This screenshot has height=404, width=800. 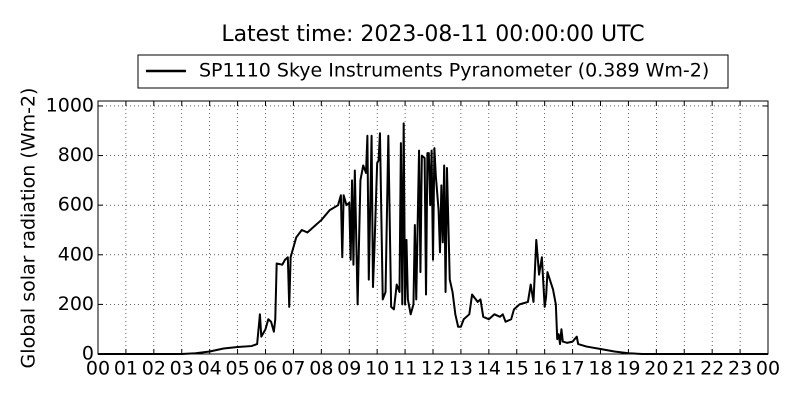 I want to click on x-tick-label: 19, so click(x=628, y=369).